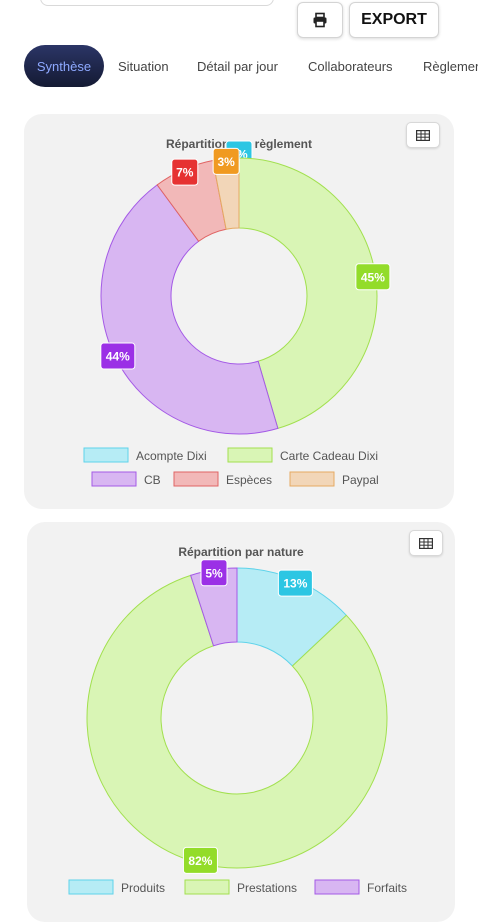 Image resolution: width=478 pixels, height=922 pixels. I want to click on tab-detail-par-jour: Détail par jour, so click(237, 66).